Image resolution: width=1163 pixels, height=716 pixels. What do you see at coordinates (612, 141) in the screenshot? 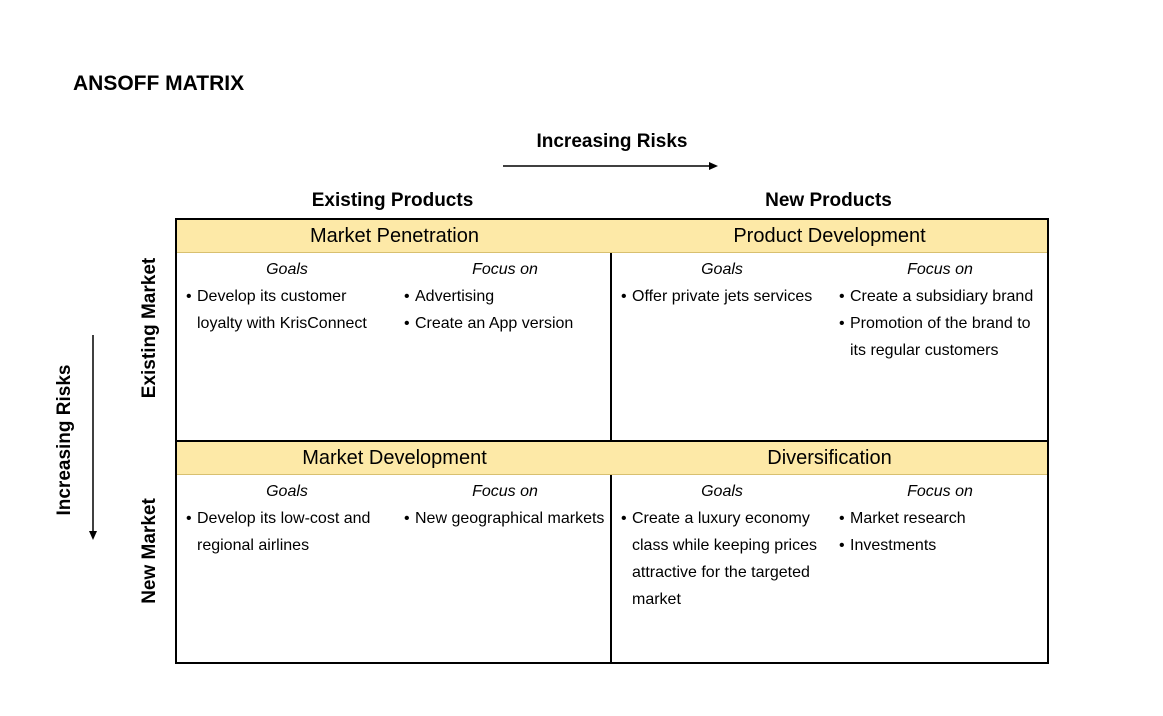
I see `top-axis-label: Increasing Risks` at bounding box center [612, 141].